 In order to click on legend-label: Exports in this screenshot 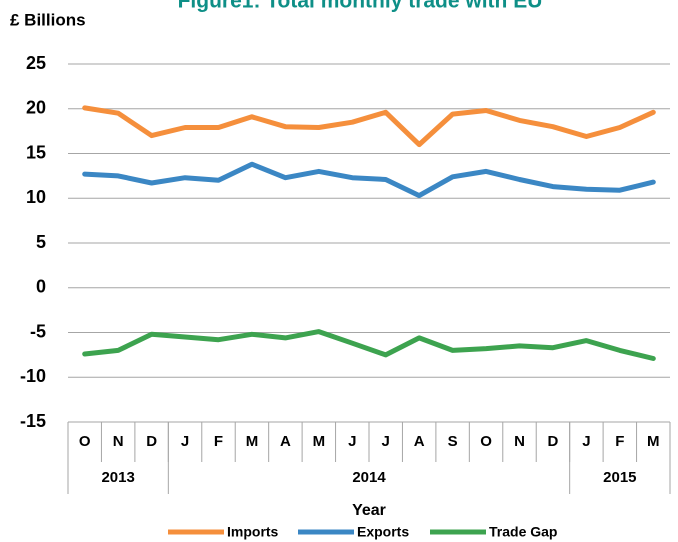, I will do `click(383, 532)`.